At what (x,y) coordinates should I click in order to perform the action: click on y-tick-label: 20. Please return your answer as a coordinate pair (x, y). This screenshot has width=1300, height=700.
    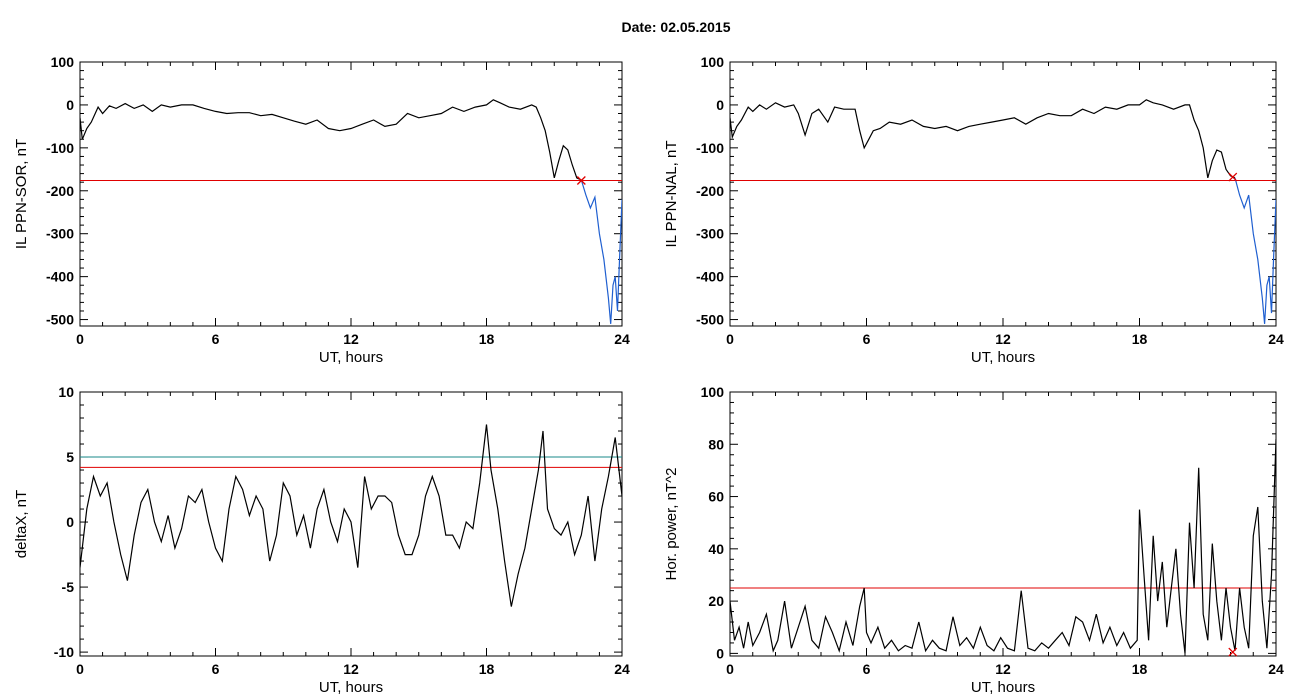
    Looking at the image, I should click on (716, 601).